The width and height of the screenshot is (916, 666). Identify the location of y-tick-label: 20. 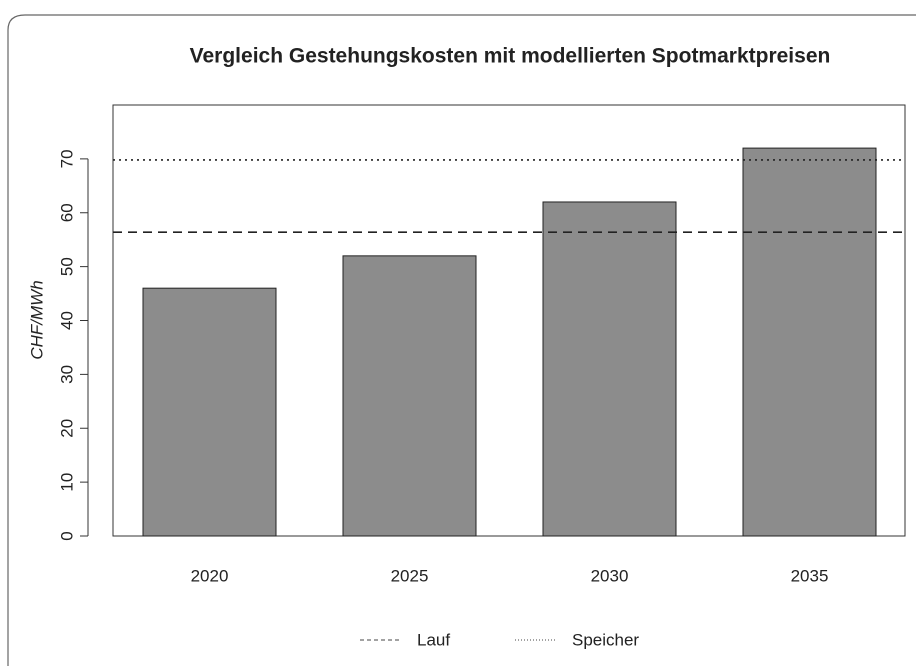
(66, 428).